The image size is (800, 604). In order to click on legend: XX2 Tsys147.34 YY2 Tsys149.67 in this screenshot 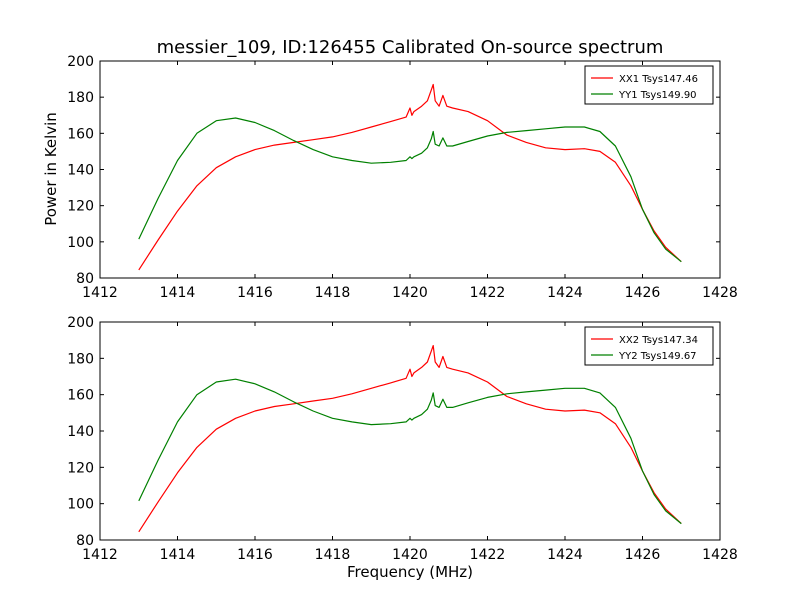, I will do `click(649, 346)`.